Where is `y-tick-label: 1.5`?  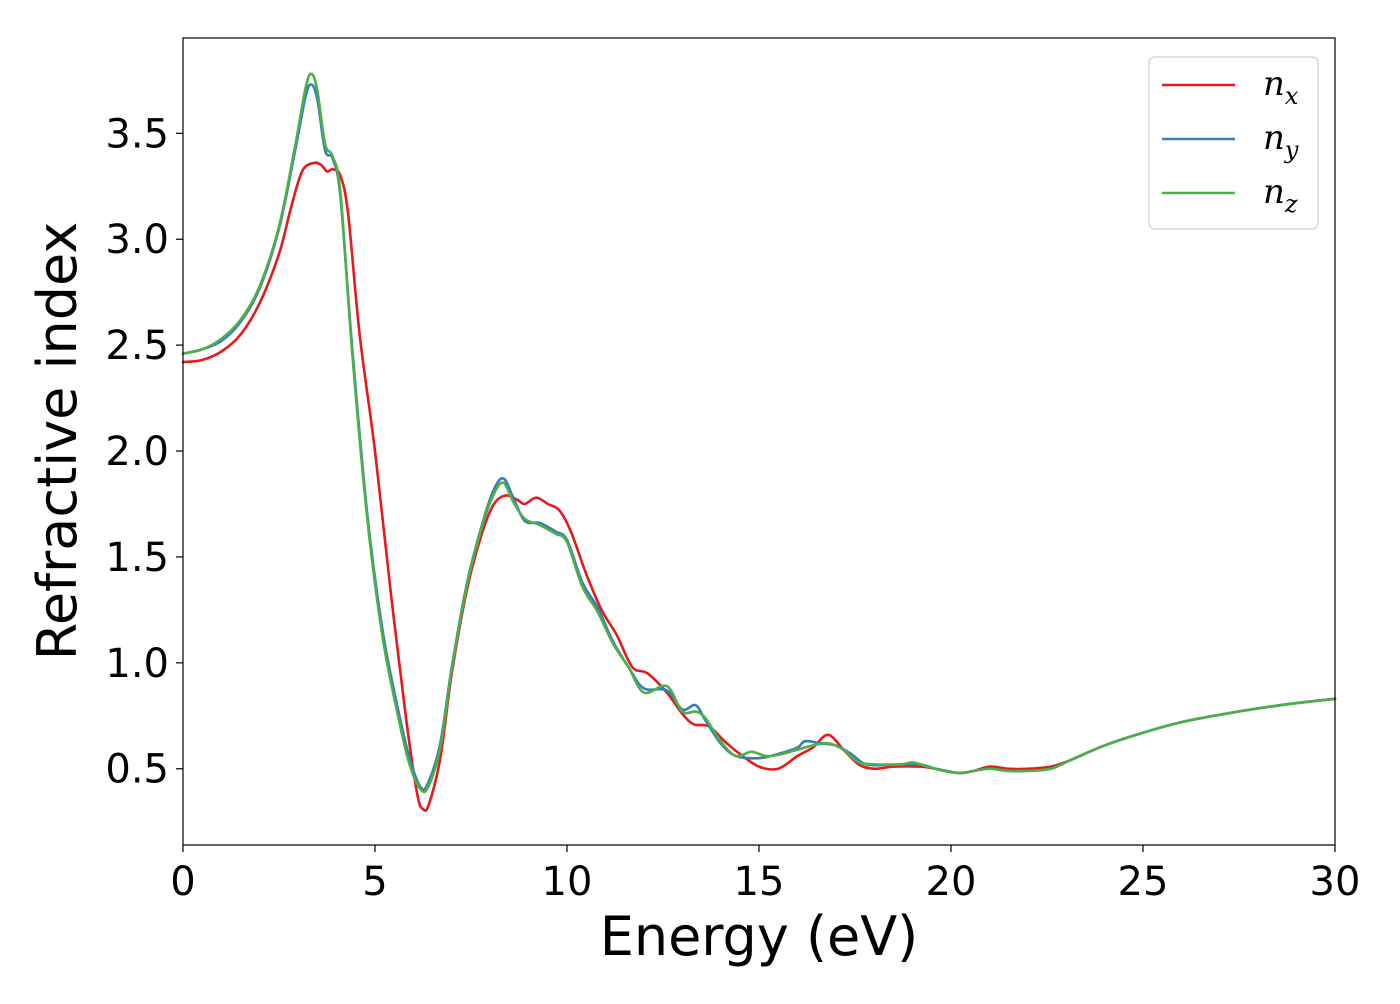 y-tick-label: 1.5 is located at coordinates (137, 558).